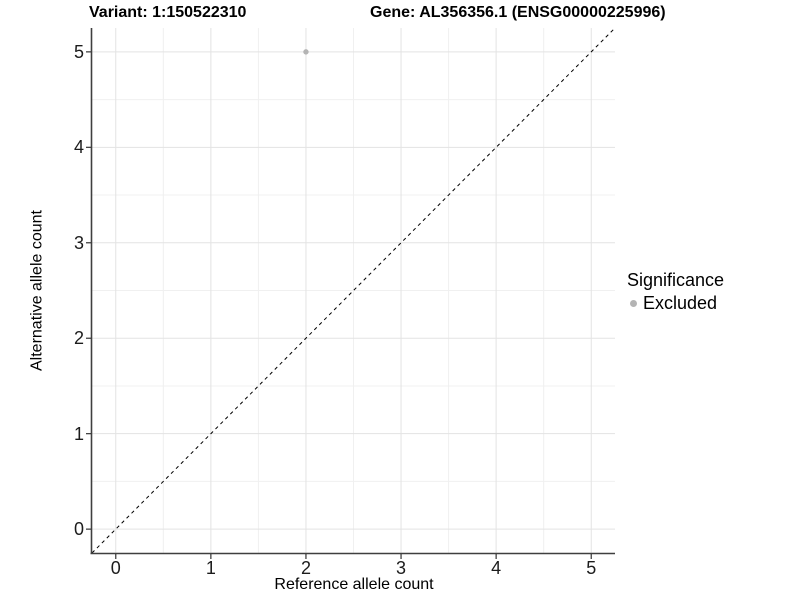  Describe the element at coordinates (115, 568) in the screenshot. I see `x-tick-label-0: 0` at that location.